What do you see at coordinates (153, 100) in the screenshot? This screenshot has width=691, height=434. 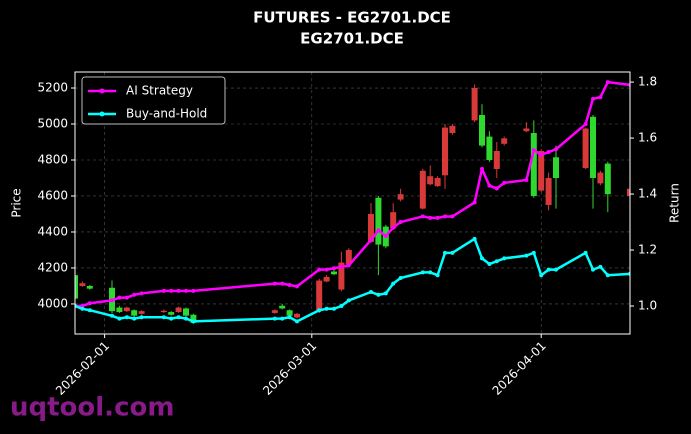 I see `legend-box` at bounding box center [153, 100].